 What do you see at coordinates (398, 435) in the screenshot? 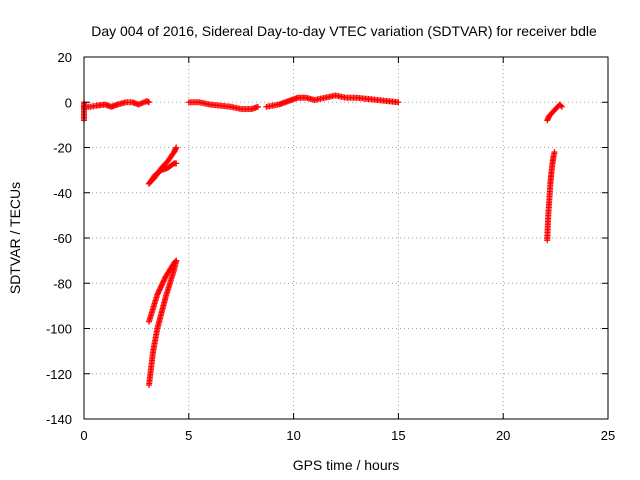
I see `x-tick-label: 15` at bounding box center [398, 435].